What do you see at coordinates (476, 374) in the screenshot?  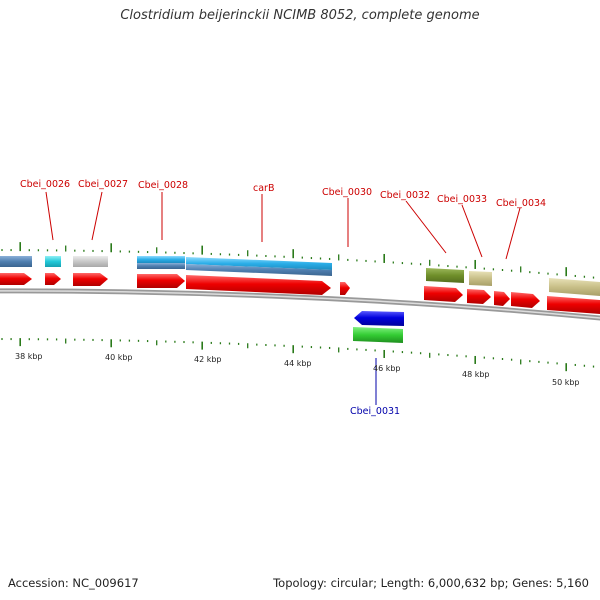 I see `tick-label: 48 kbp` at bounding box center [476, 374].